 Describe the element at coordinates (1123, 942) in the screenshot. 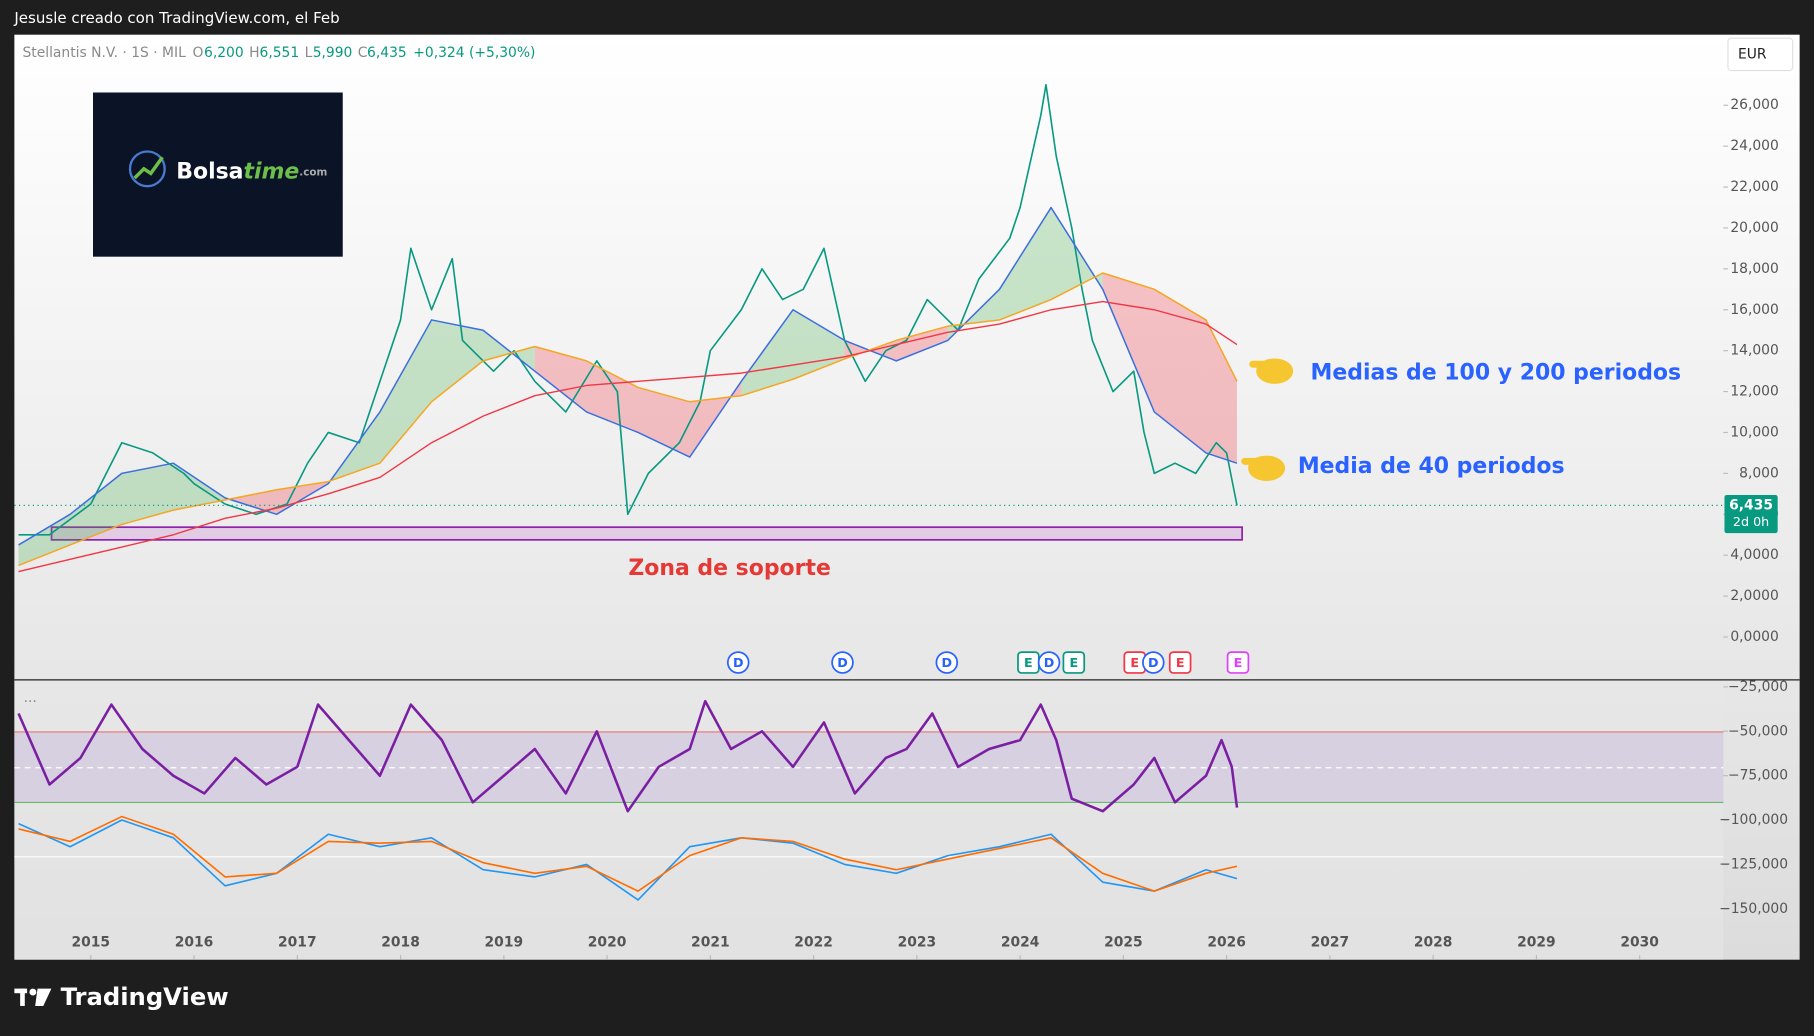

I see `x-tick-label: 2025` at that location.